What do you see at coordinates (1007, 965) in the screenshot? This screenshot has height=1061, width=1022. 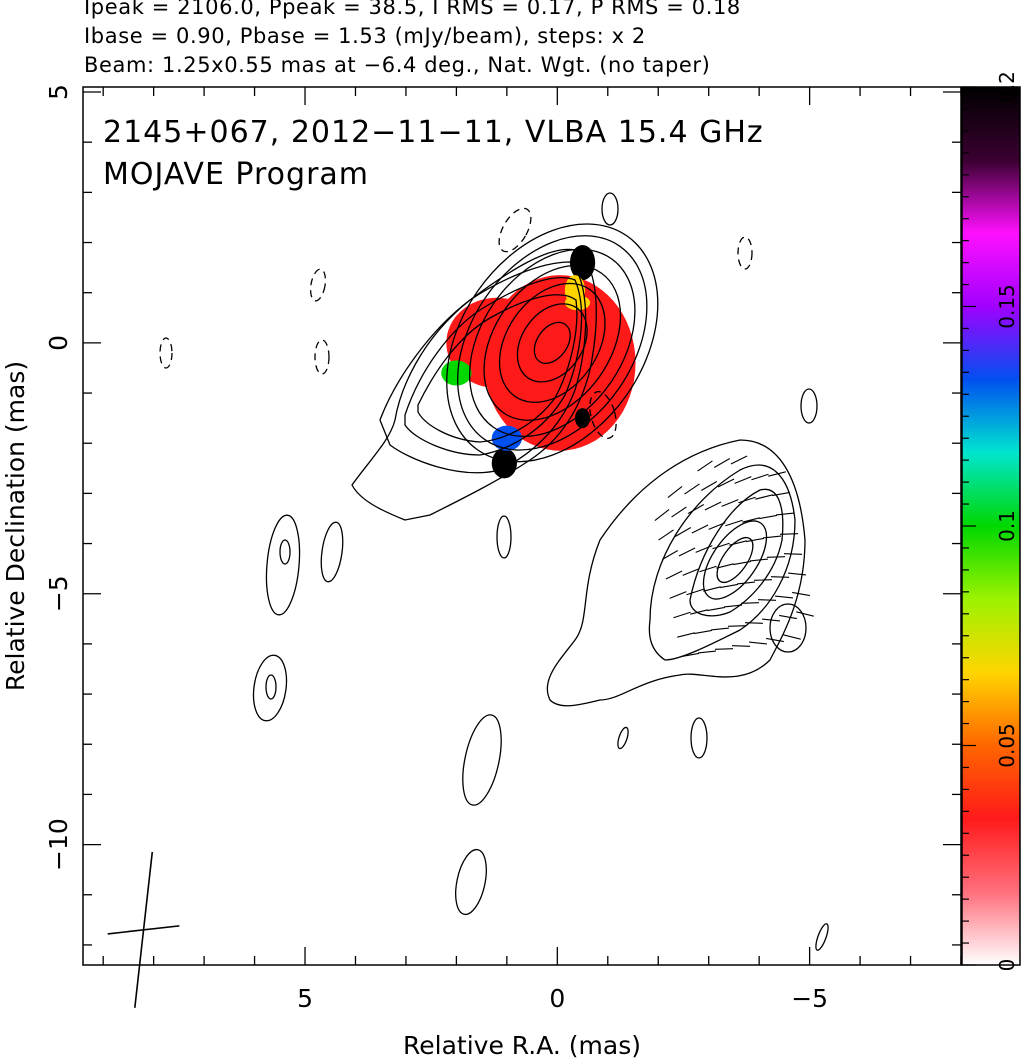 I see `colorbar-tick-label: 0` at bounding box center [1007, 965].